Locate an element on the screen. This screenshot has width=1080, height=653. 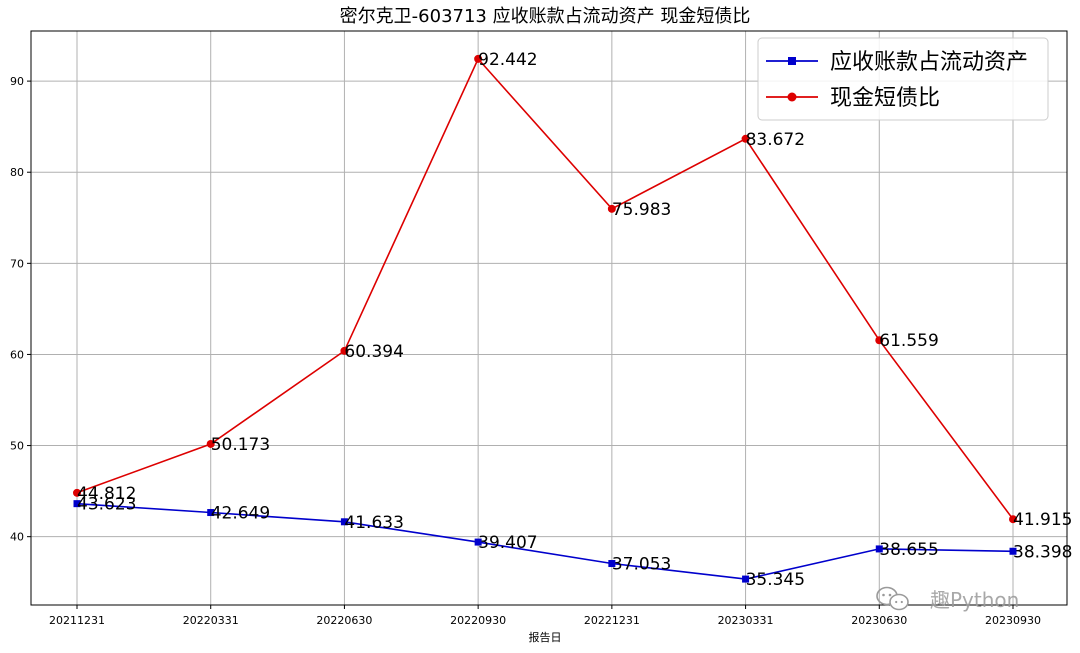
x-tick-label: 20230630 is located at coordinates (879, 620).